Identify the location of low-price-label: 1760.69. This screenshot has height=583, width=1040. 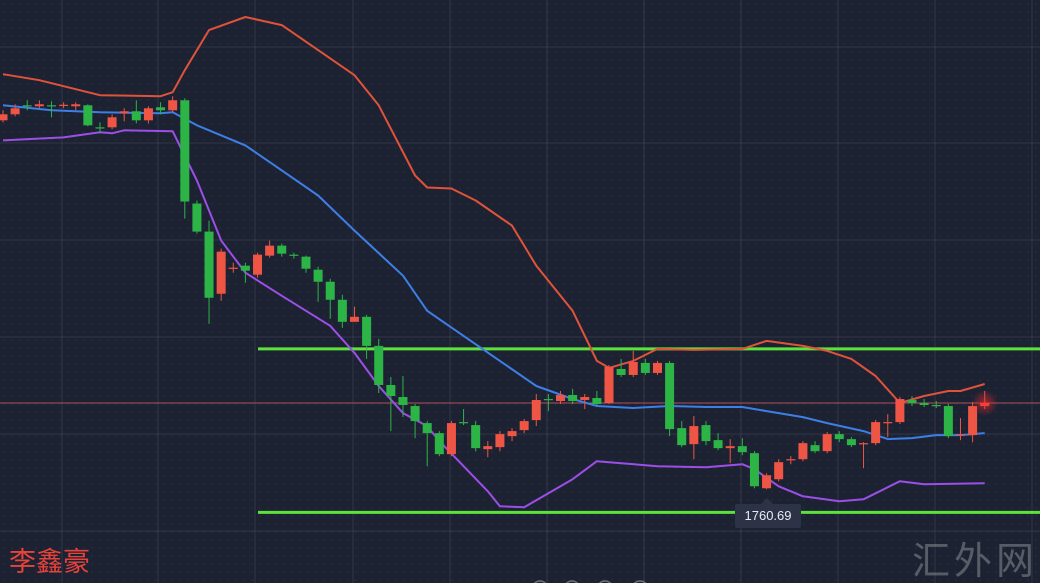
(768, 513).